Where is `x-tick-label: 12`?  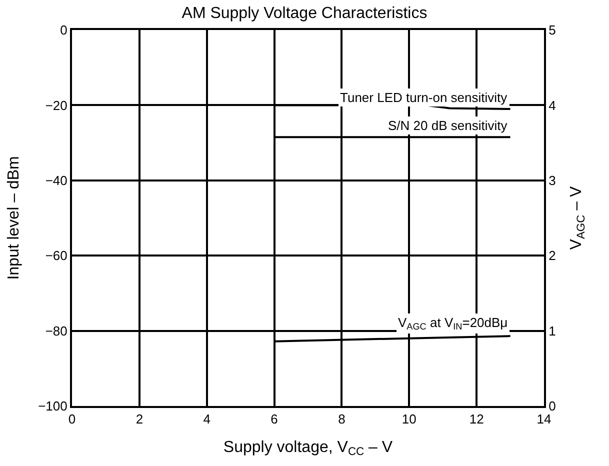 x-tick-label: 12 is located at coordinates (476, 419).